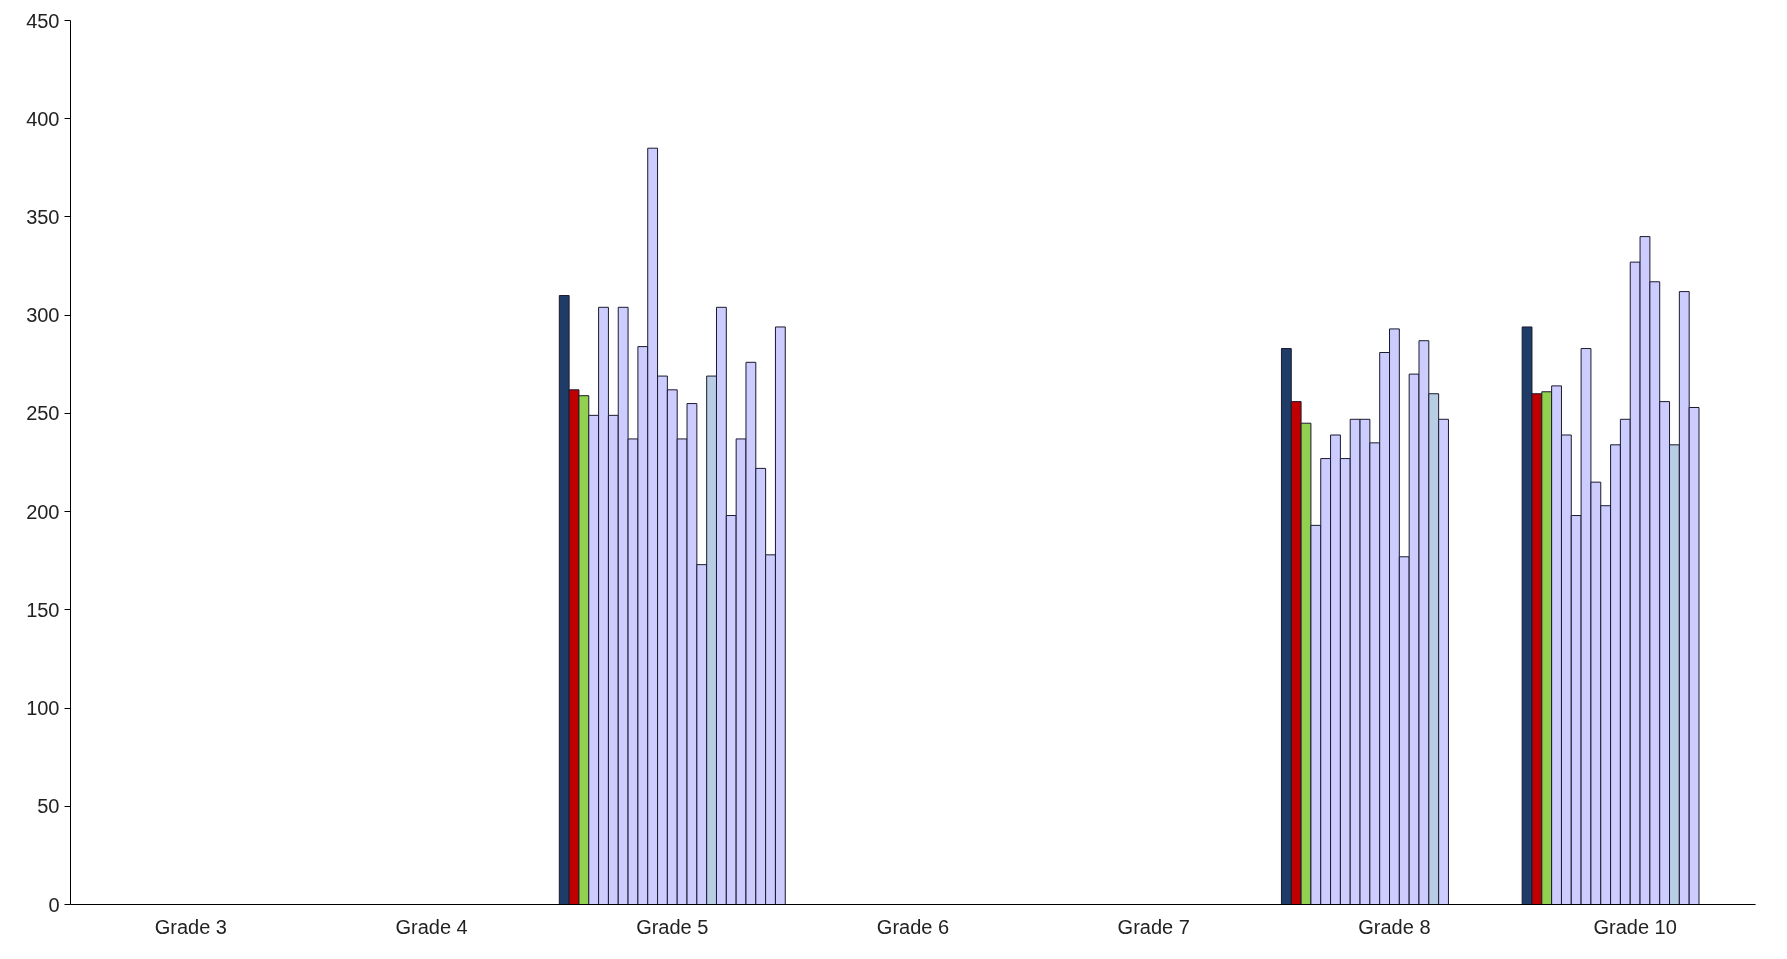  Describe the element at coordinates (1153, 926) in the screenshot. I see `x-tick-label: Grade 7` at that location.